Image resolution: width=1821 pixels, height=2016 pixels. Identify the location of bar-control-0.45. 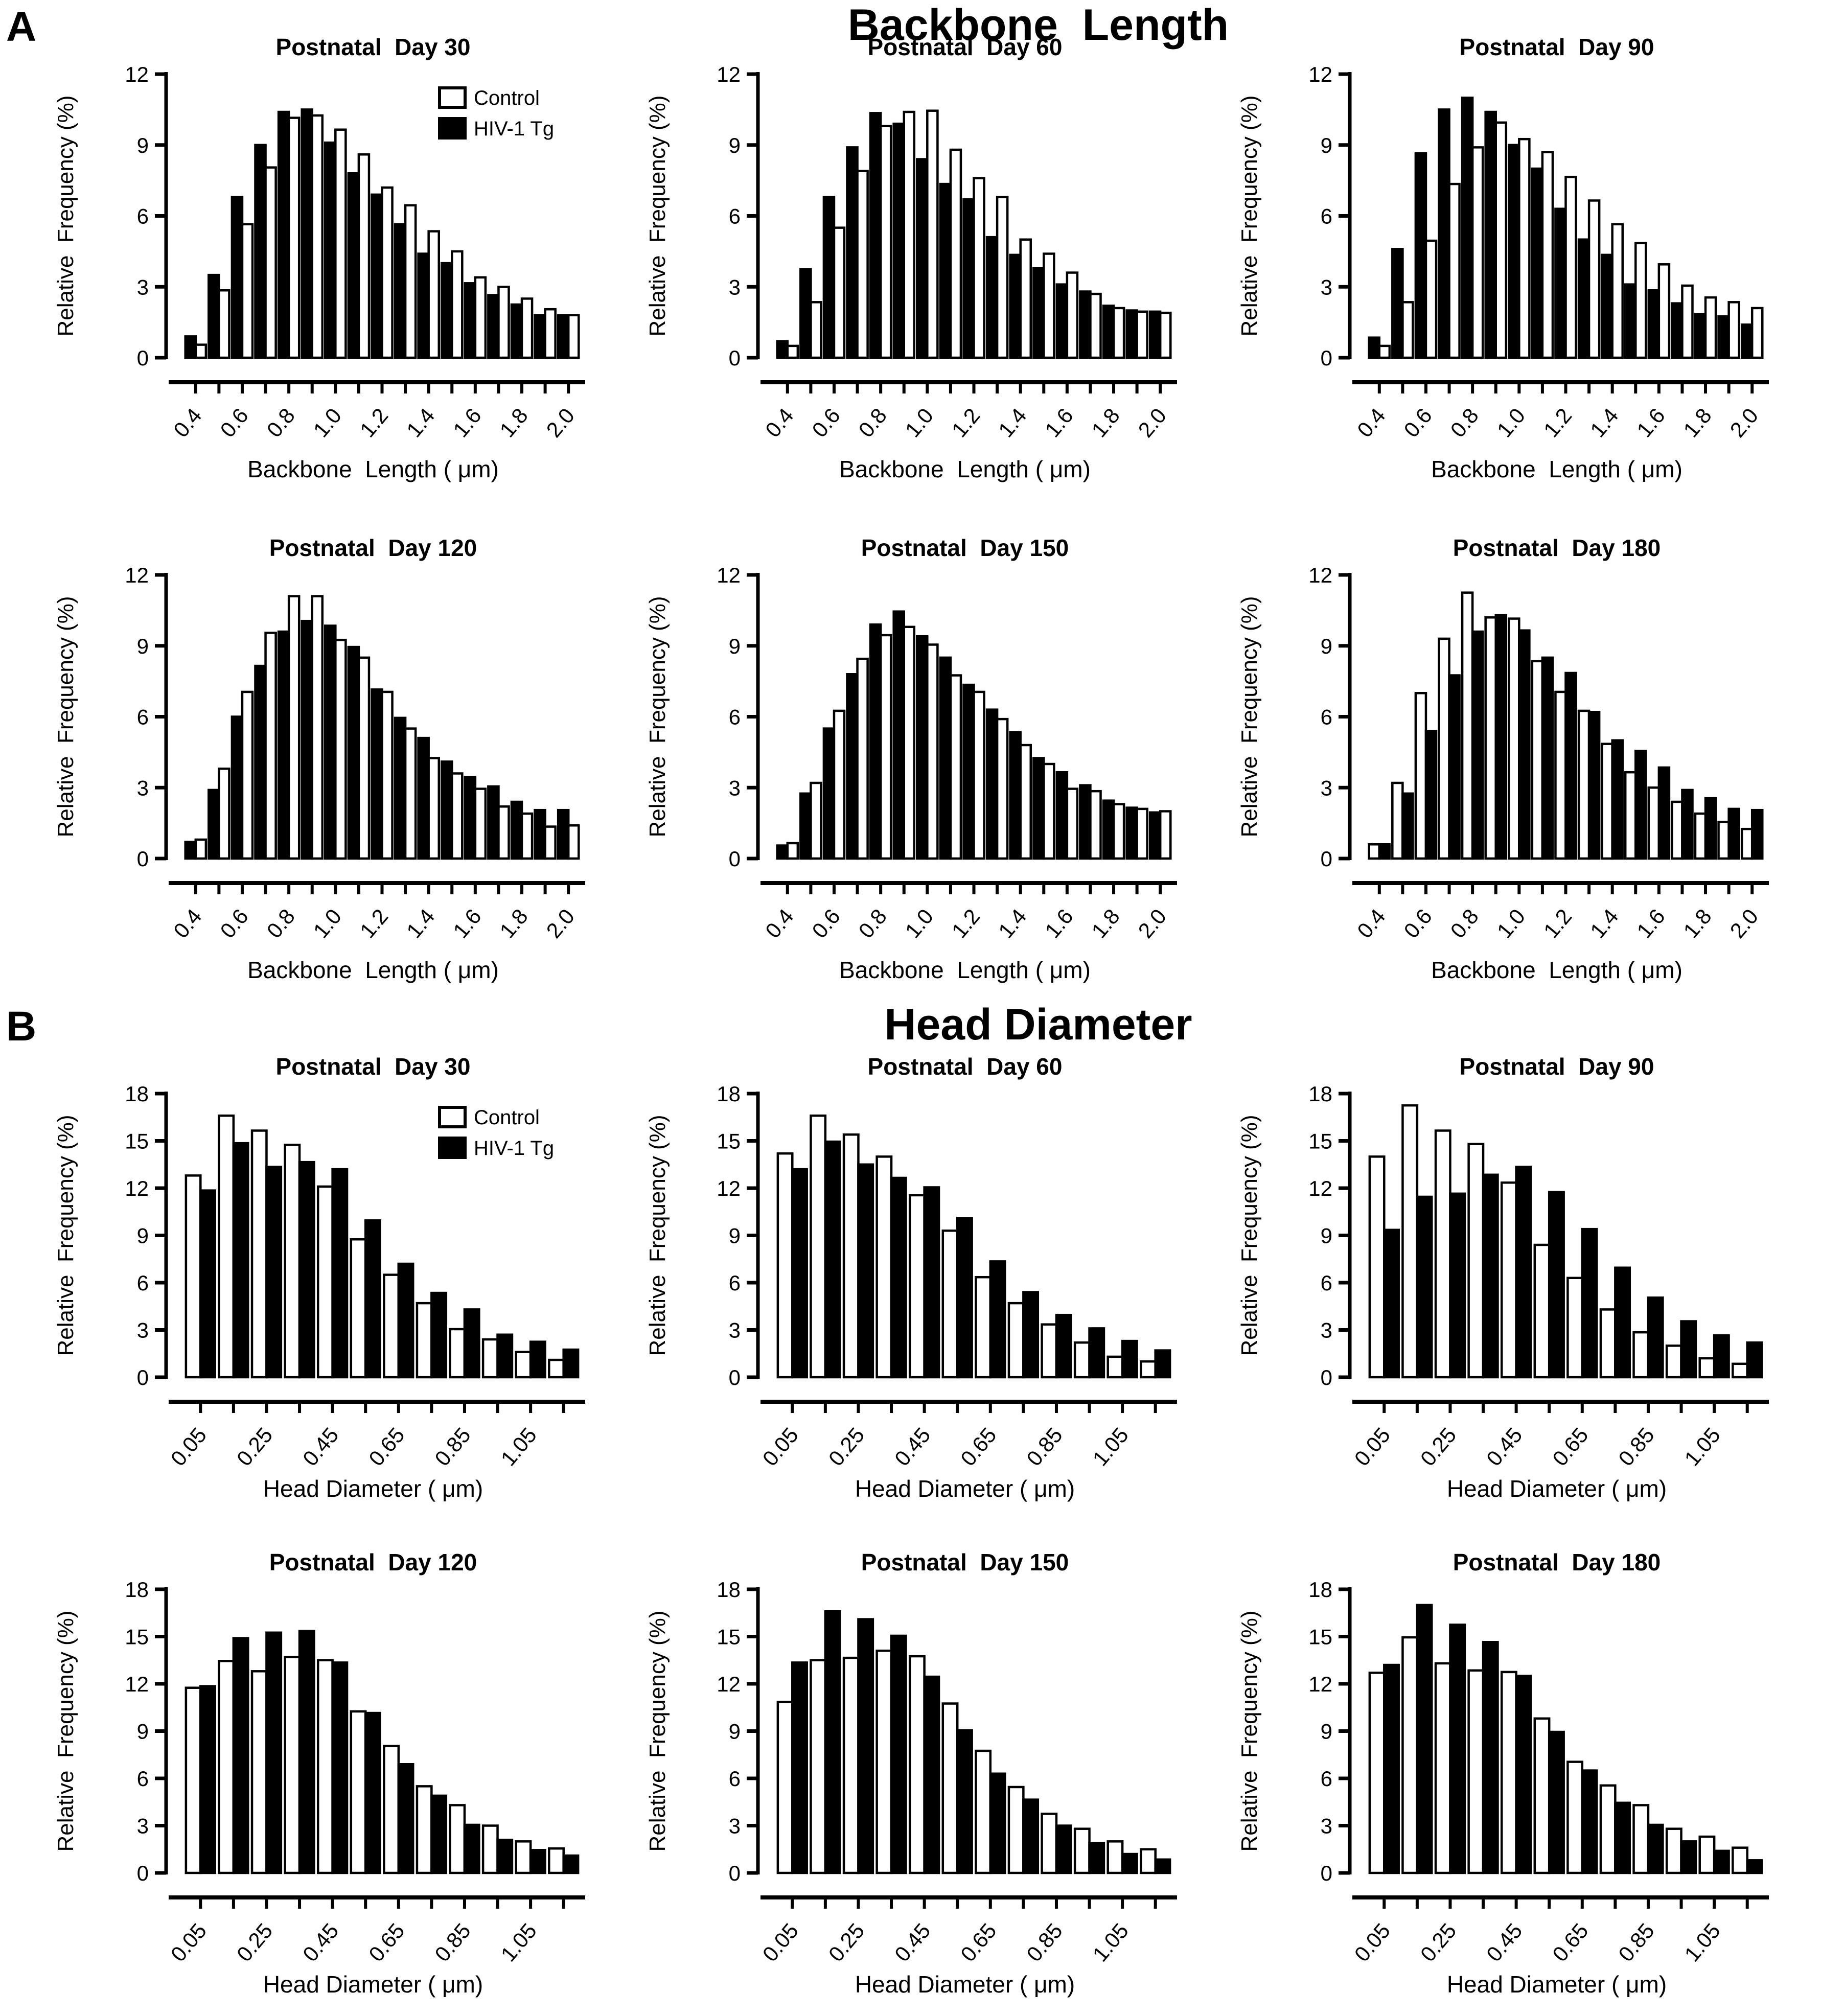
(325, 1766).